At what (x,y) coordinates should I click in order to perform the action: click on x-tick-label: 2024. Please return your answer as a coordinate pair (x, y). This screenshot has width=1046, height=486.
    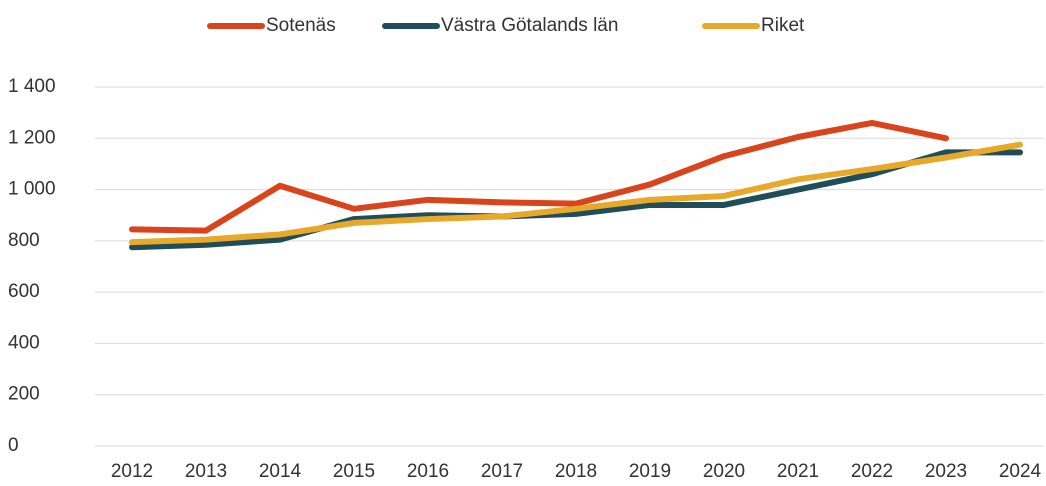
    Looking at the image, I should click on (1020, 471).